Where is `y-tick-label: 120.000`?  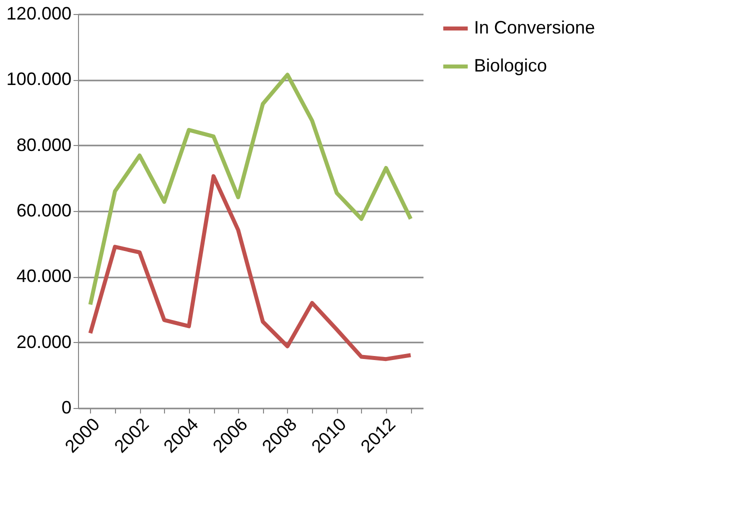
y-tick-label: 120.000 is located at coordinates (39, 14).